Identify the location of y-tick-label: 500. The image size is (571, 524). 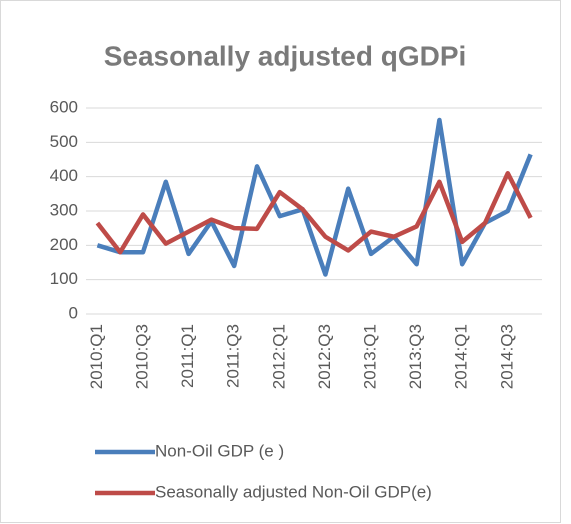
(64, 141).